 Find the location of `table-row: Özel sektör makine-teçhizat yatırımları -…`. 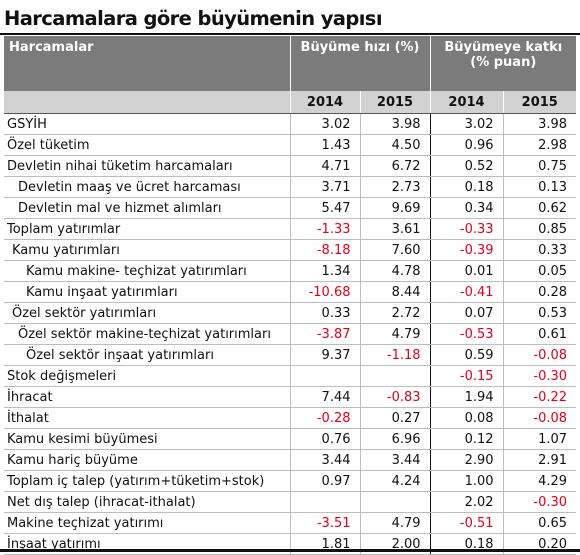

table-row: Özel sektör makine-teçhizat yatırımları -… is located at coordinates (290, 334).